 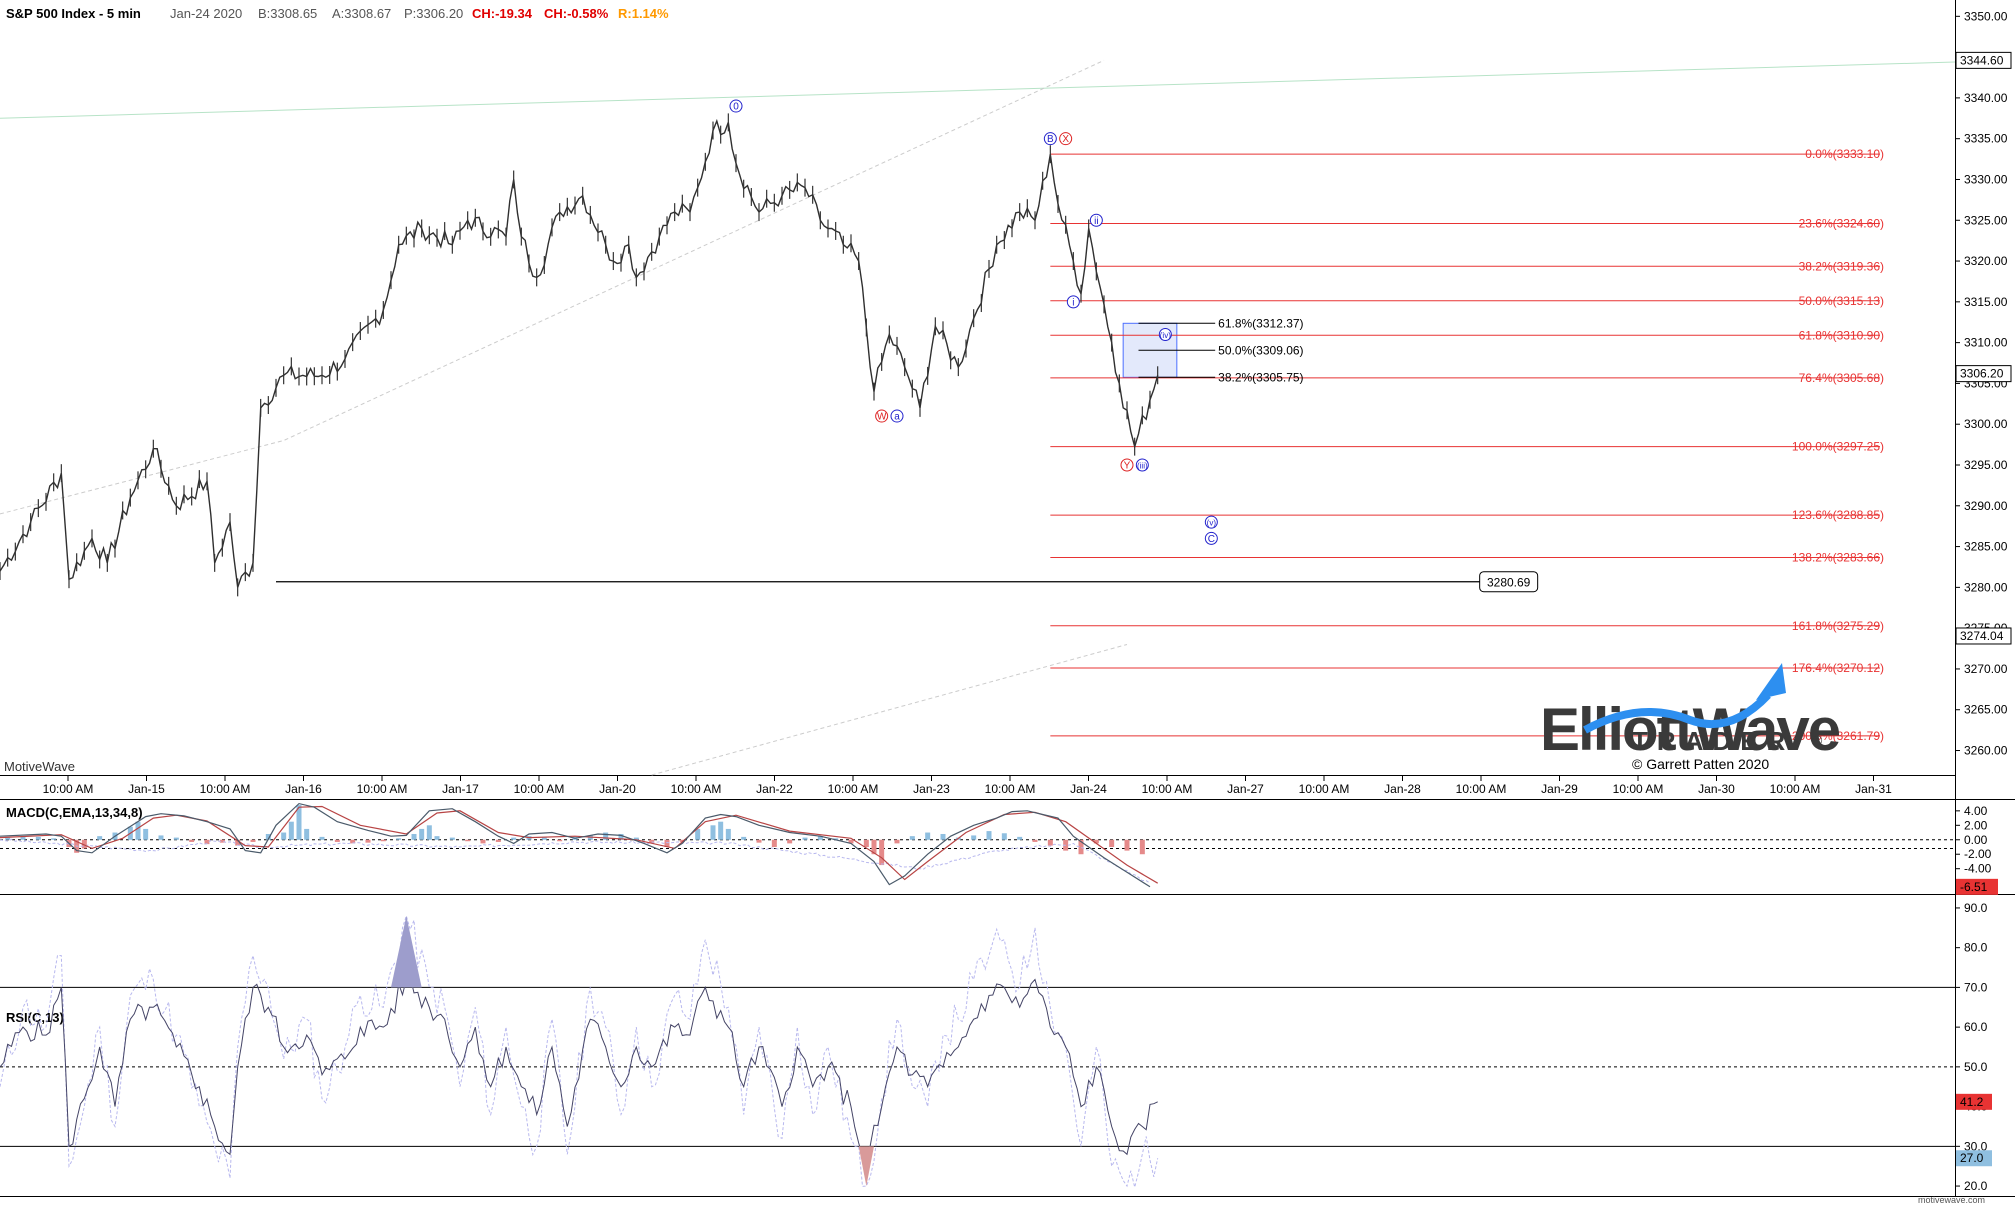 I want to click on wave-label-8: C, so click(x=1211, y=539).